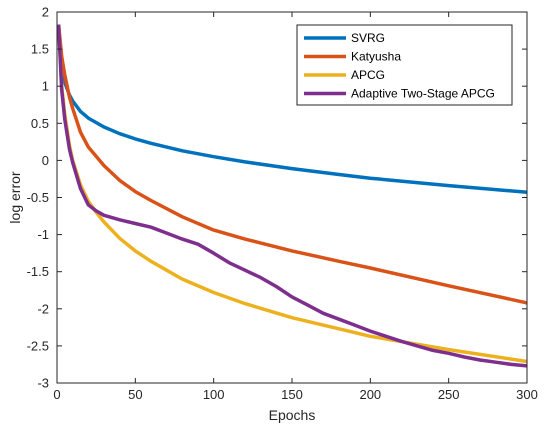 The width and height of the screenshot is (545, 431). Describe the element at coordinates (423, 94) in the screenshot. I see `legend-label-3: Adaptive Two-Stage APCG` at that location.